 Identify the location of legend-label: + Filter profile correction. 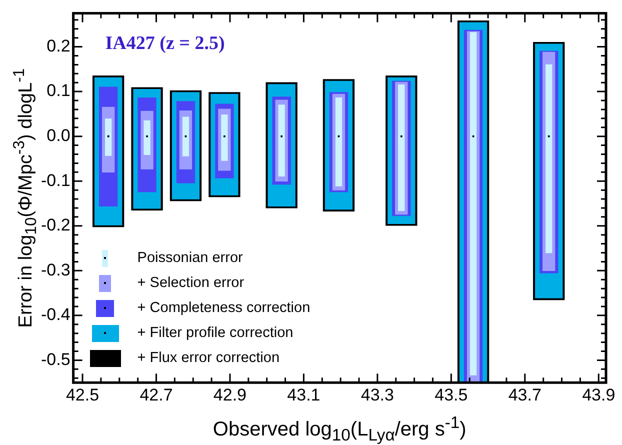
(215, 333).